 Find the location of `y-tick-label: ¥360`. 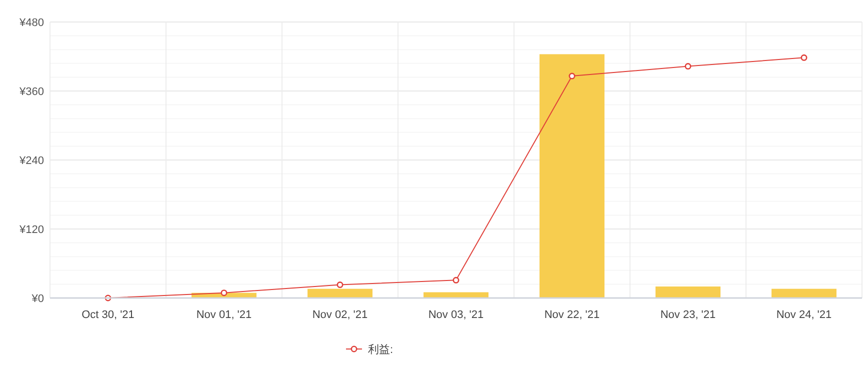

y-tick-label: ¥360 is located at coordinates (31, 92).